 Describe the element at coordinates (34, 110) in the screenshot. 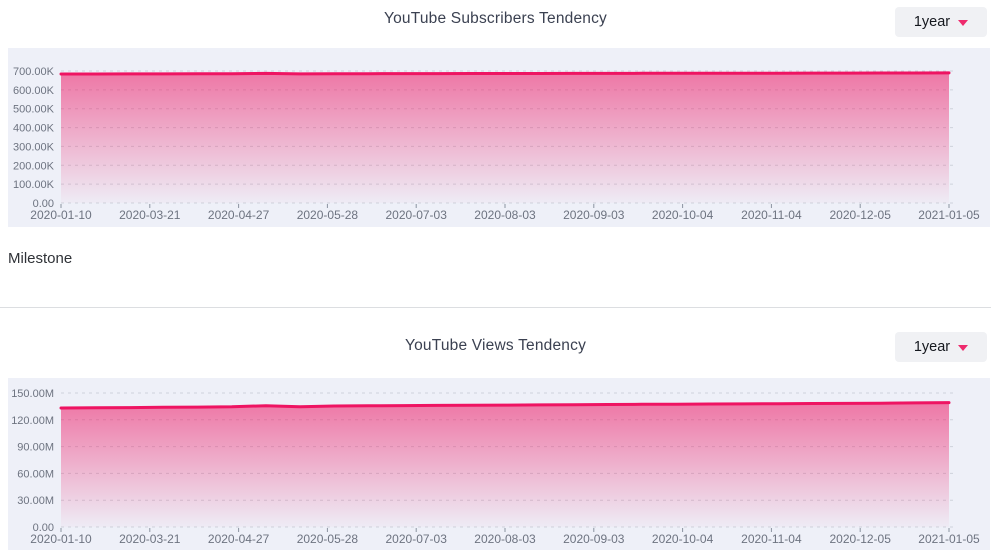

I see `svg-text: 500.00K` at that location.